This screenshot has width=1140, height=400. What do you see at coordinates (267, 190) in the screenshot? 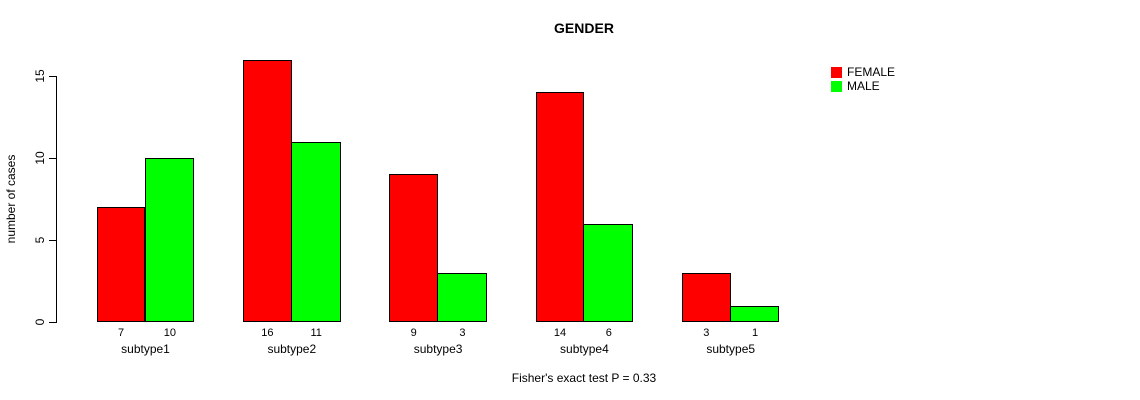
I see `bar-female-subtype2` at bounding box center [267, 190].